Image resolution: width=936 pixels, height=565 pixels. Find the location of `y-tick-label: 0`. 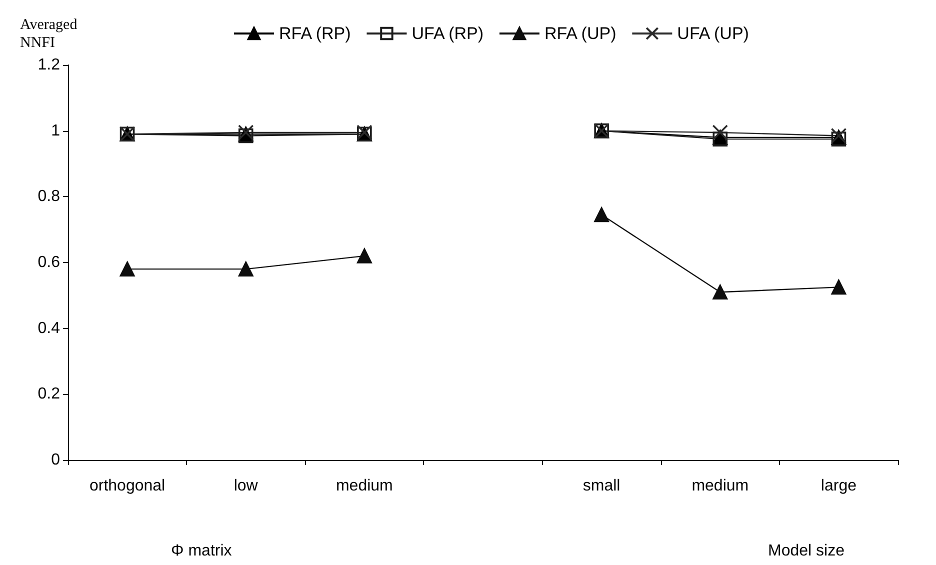

y-tick-label: 0 is located at coordinates (55, 460).